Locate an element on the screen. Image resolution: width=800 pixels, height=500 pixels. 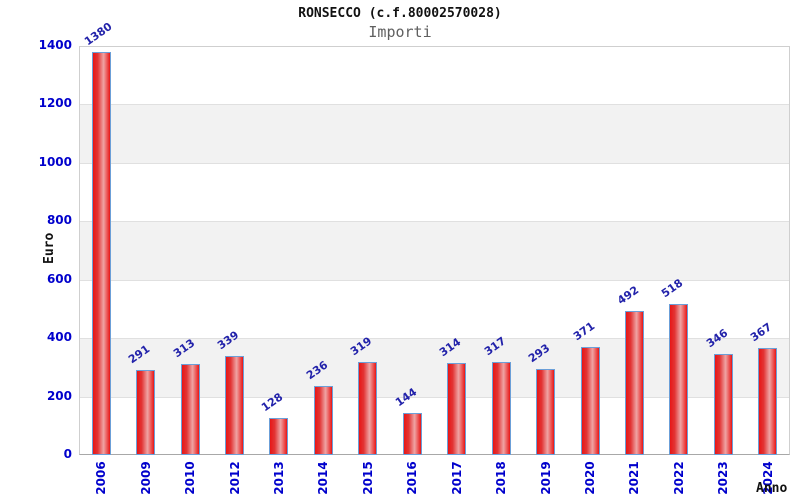
y-axis-title: Euro is located at coordinates (49, 248).